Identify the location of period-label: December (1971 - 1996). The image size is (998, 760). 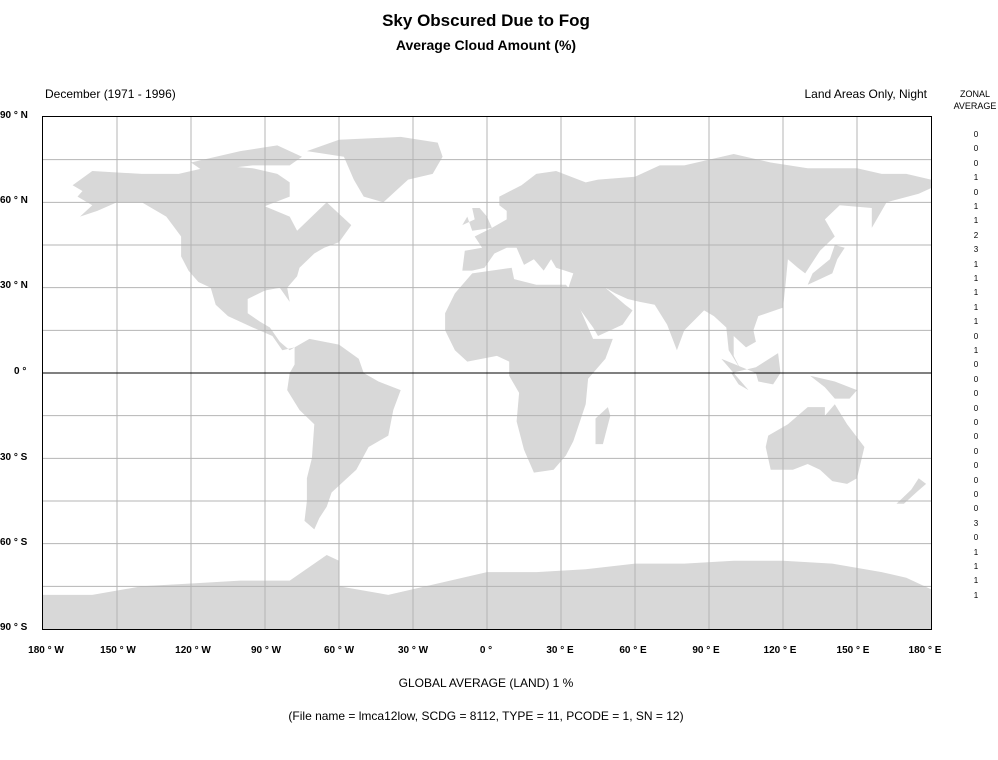
(110, 94).